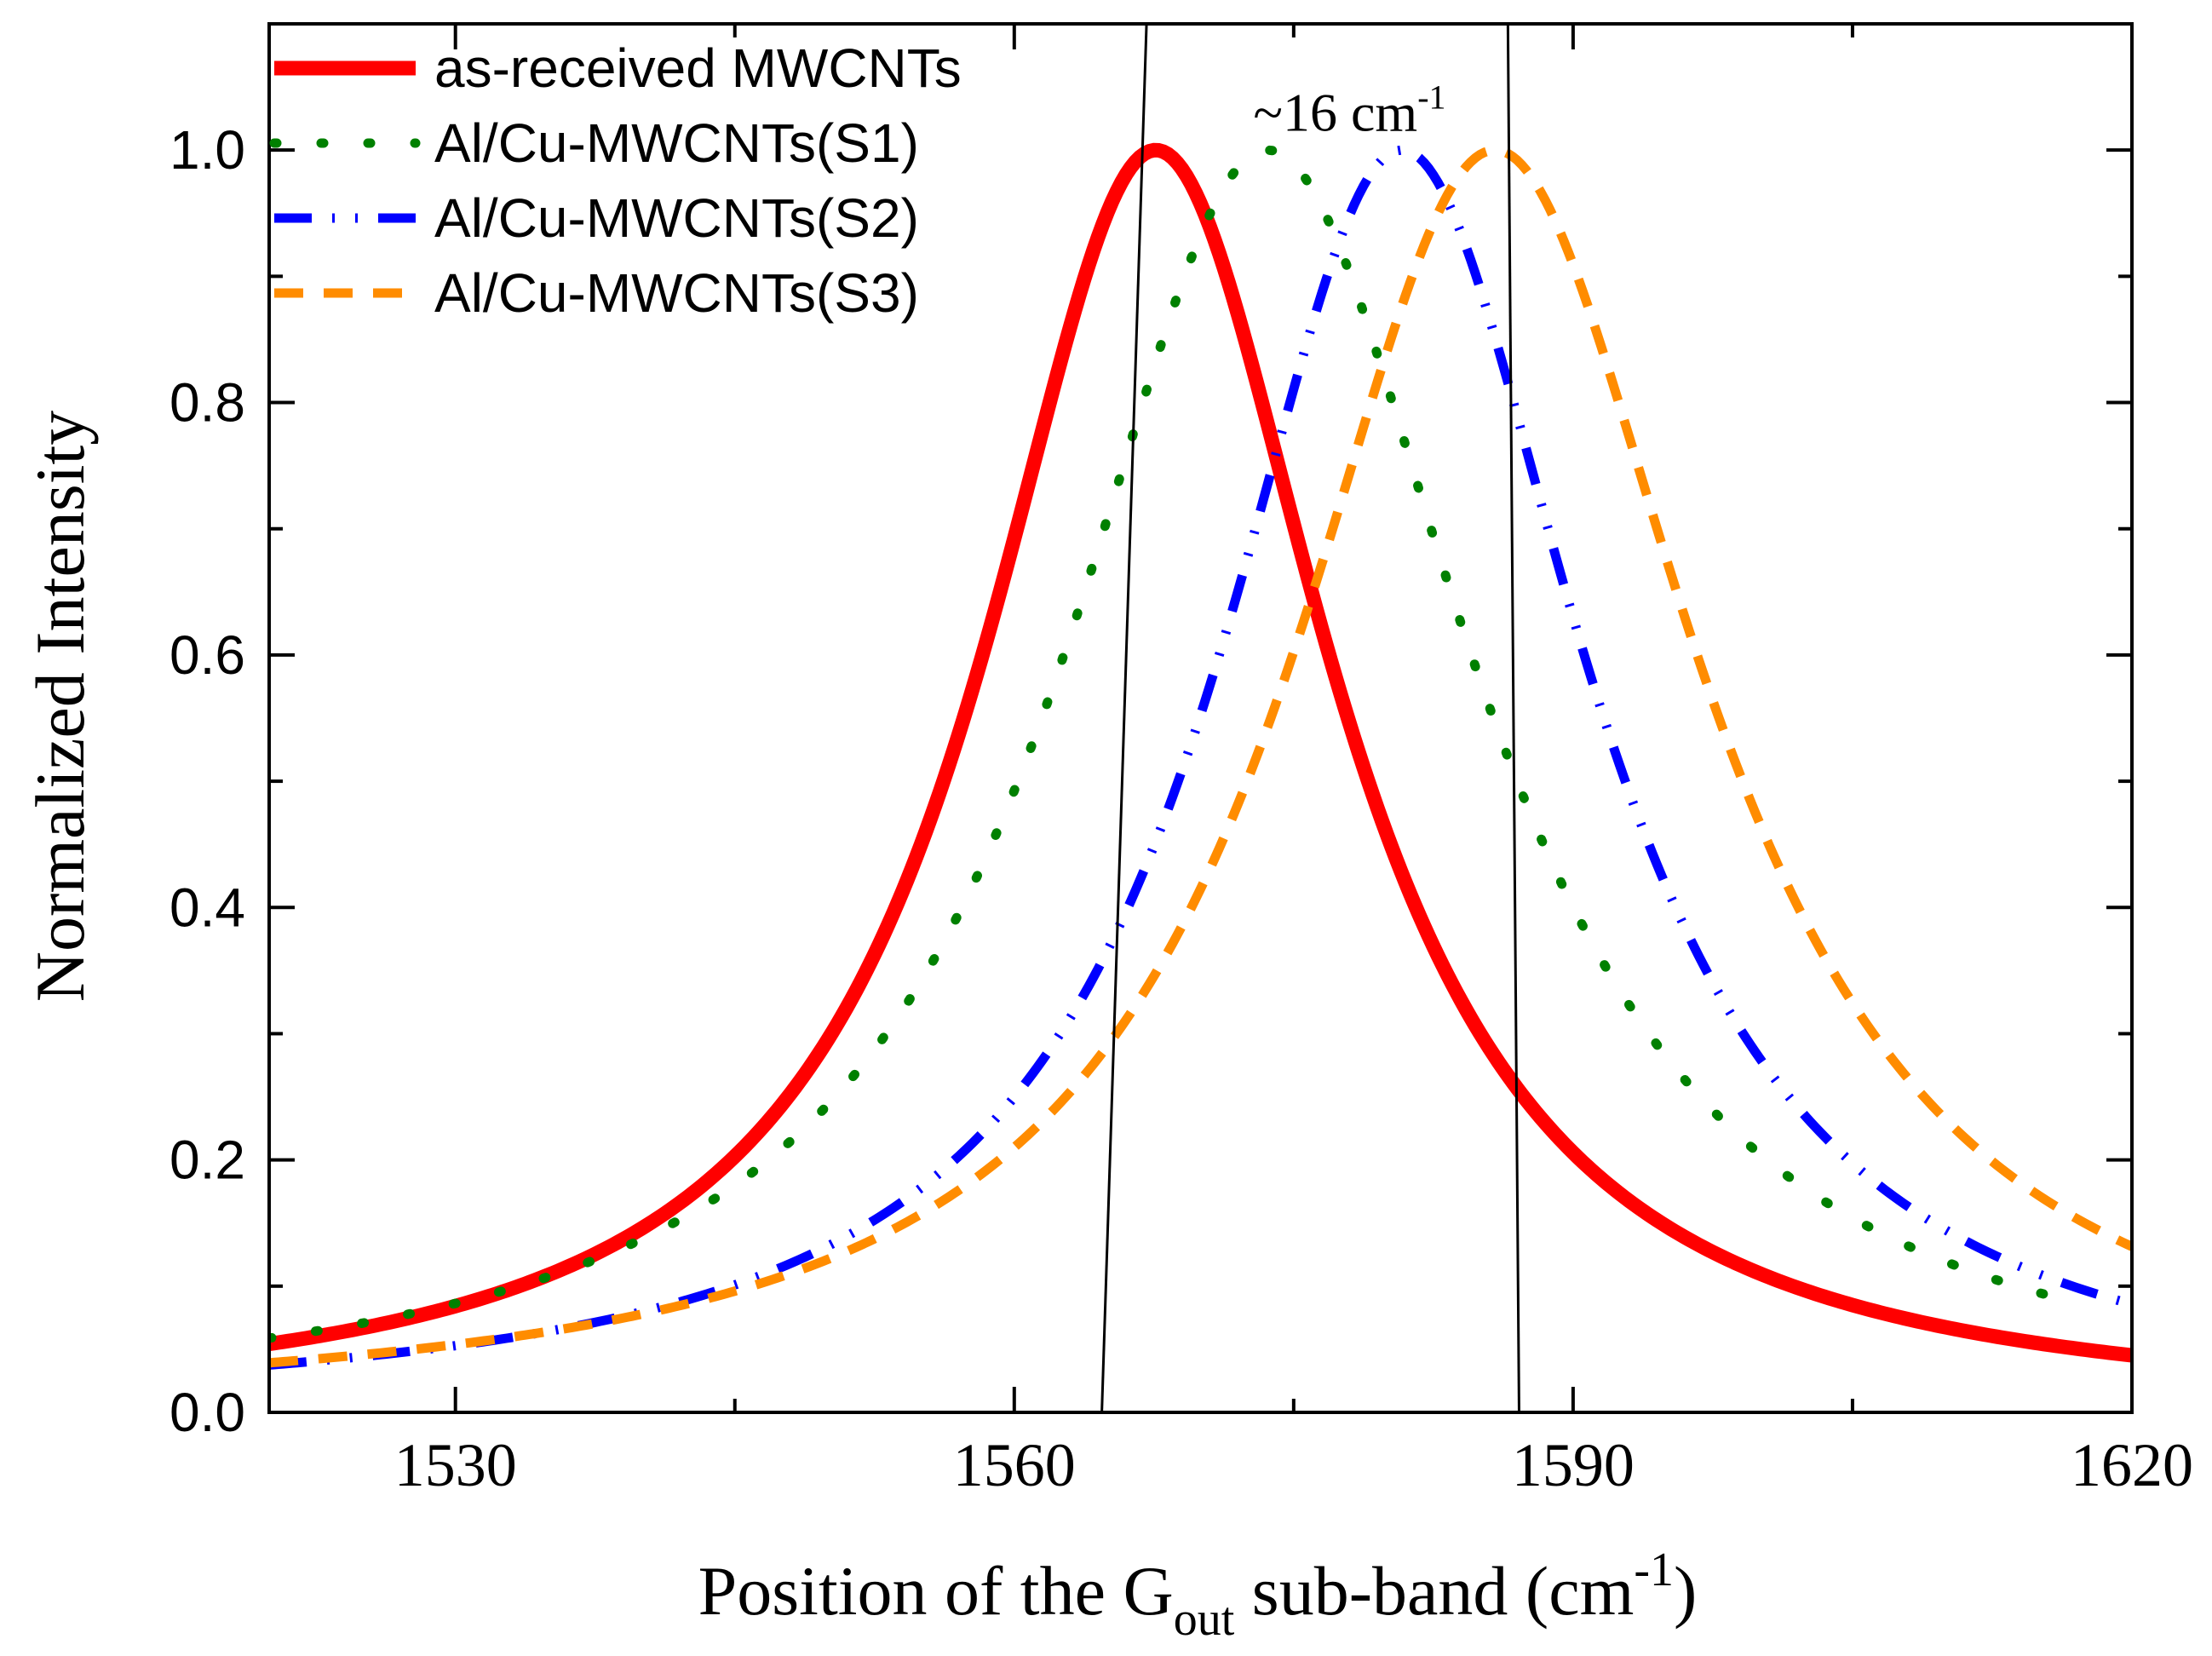 This screenshot has width=2212, height=1656. What do you see at coordinates (1014, 1465) in the screenshot?
I see `x-tick-label: 1560` at bounding box center [1014, 1465].